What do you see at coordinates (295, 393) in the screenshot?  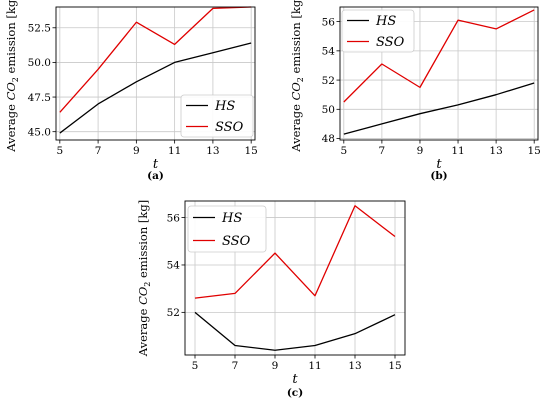 I see `panel-caption: (c)` at bounding box center [295, 393].